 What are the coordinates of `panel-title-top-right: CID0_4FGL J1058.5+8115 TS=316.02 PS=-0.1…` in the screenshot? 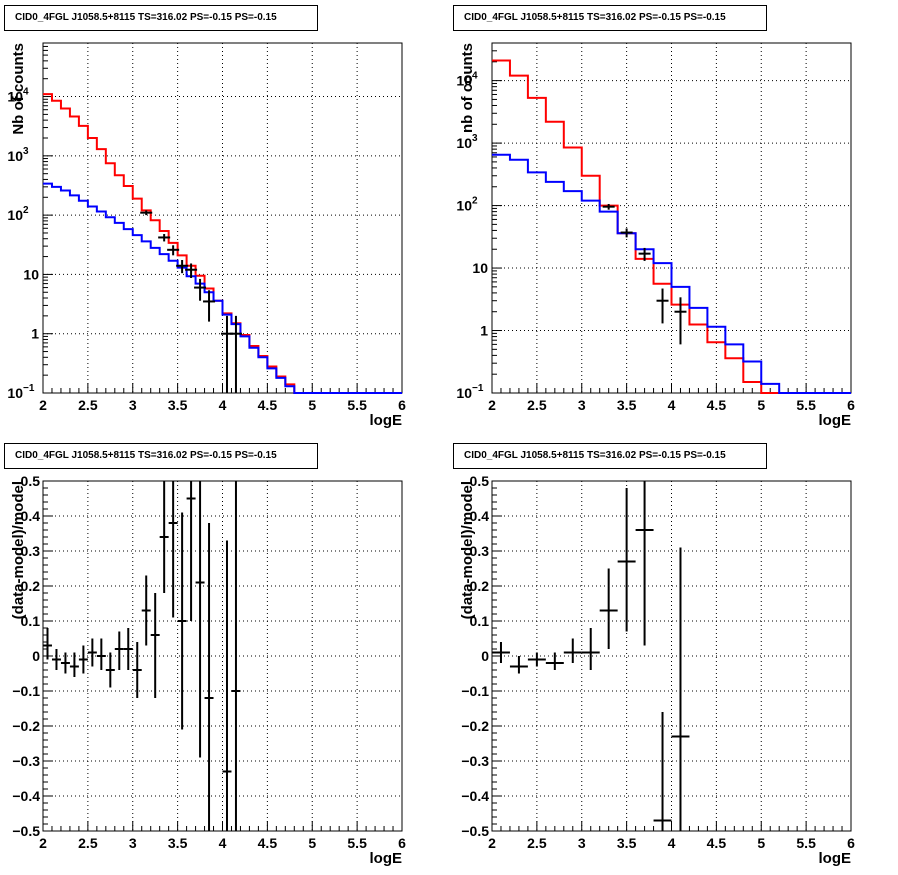 It's located at (610, 18).